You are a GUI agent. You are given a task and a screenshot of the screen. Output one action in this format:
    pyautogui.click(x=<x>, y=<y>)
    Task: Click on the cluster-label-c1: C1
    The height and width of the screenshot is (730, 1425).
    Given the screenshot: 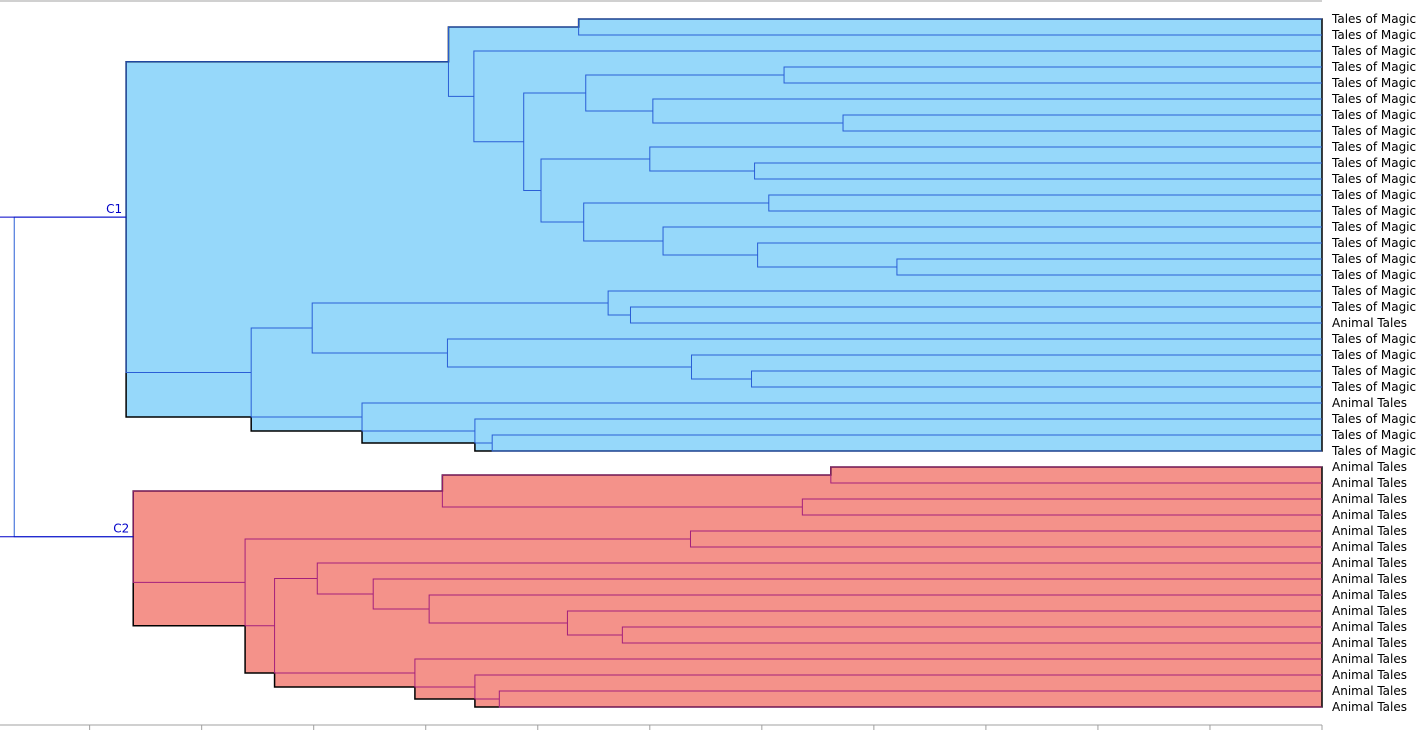 What is the action you would take?
    pyautogui.click(x=114, y=209)
    